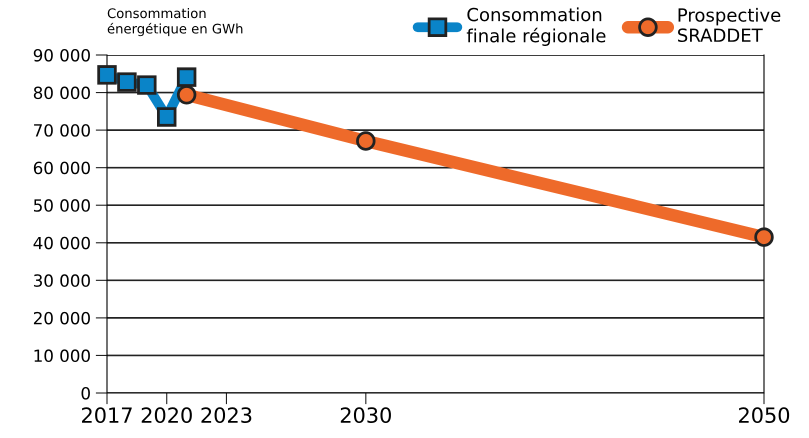 The image size is (809, 438). Describe the element at coordinates (107, 415) in the screenshot. I see `x-tick-label: 2017` at that location.